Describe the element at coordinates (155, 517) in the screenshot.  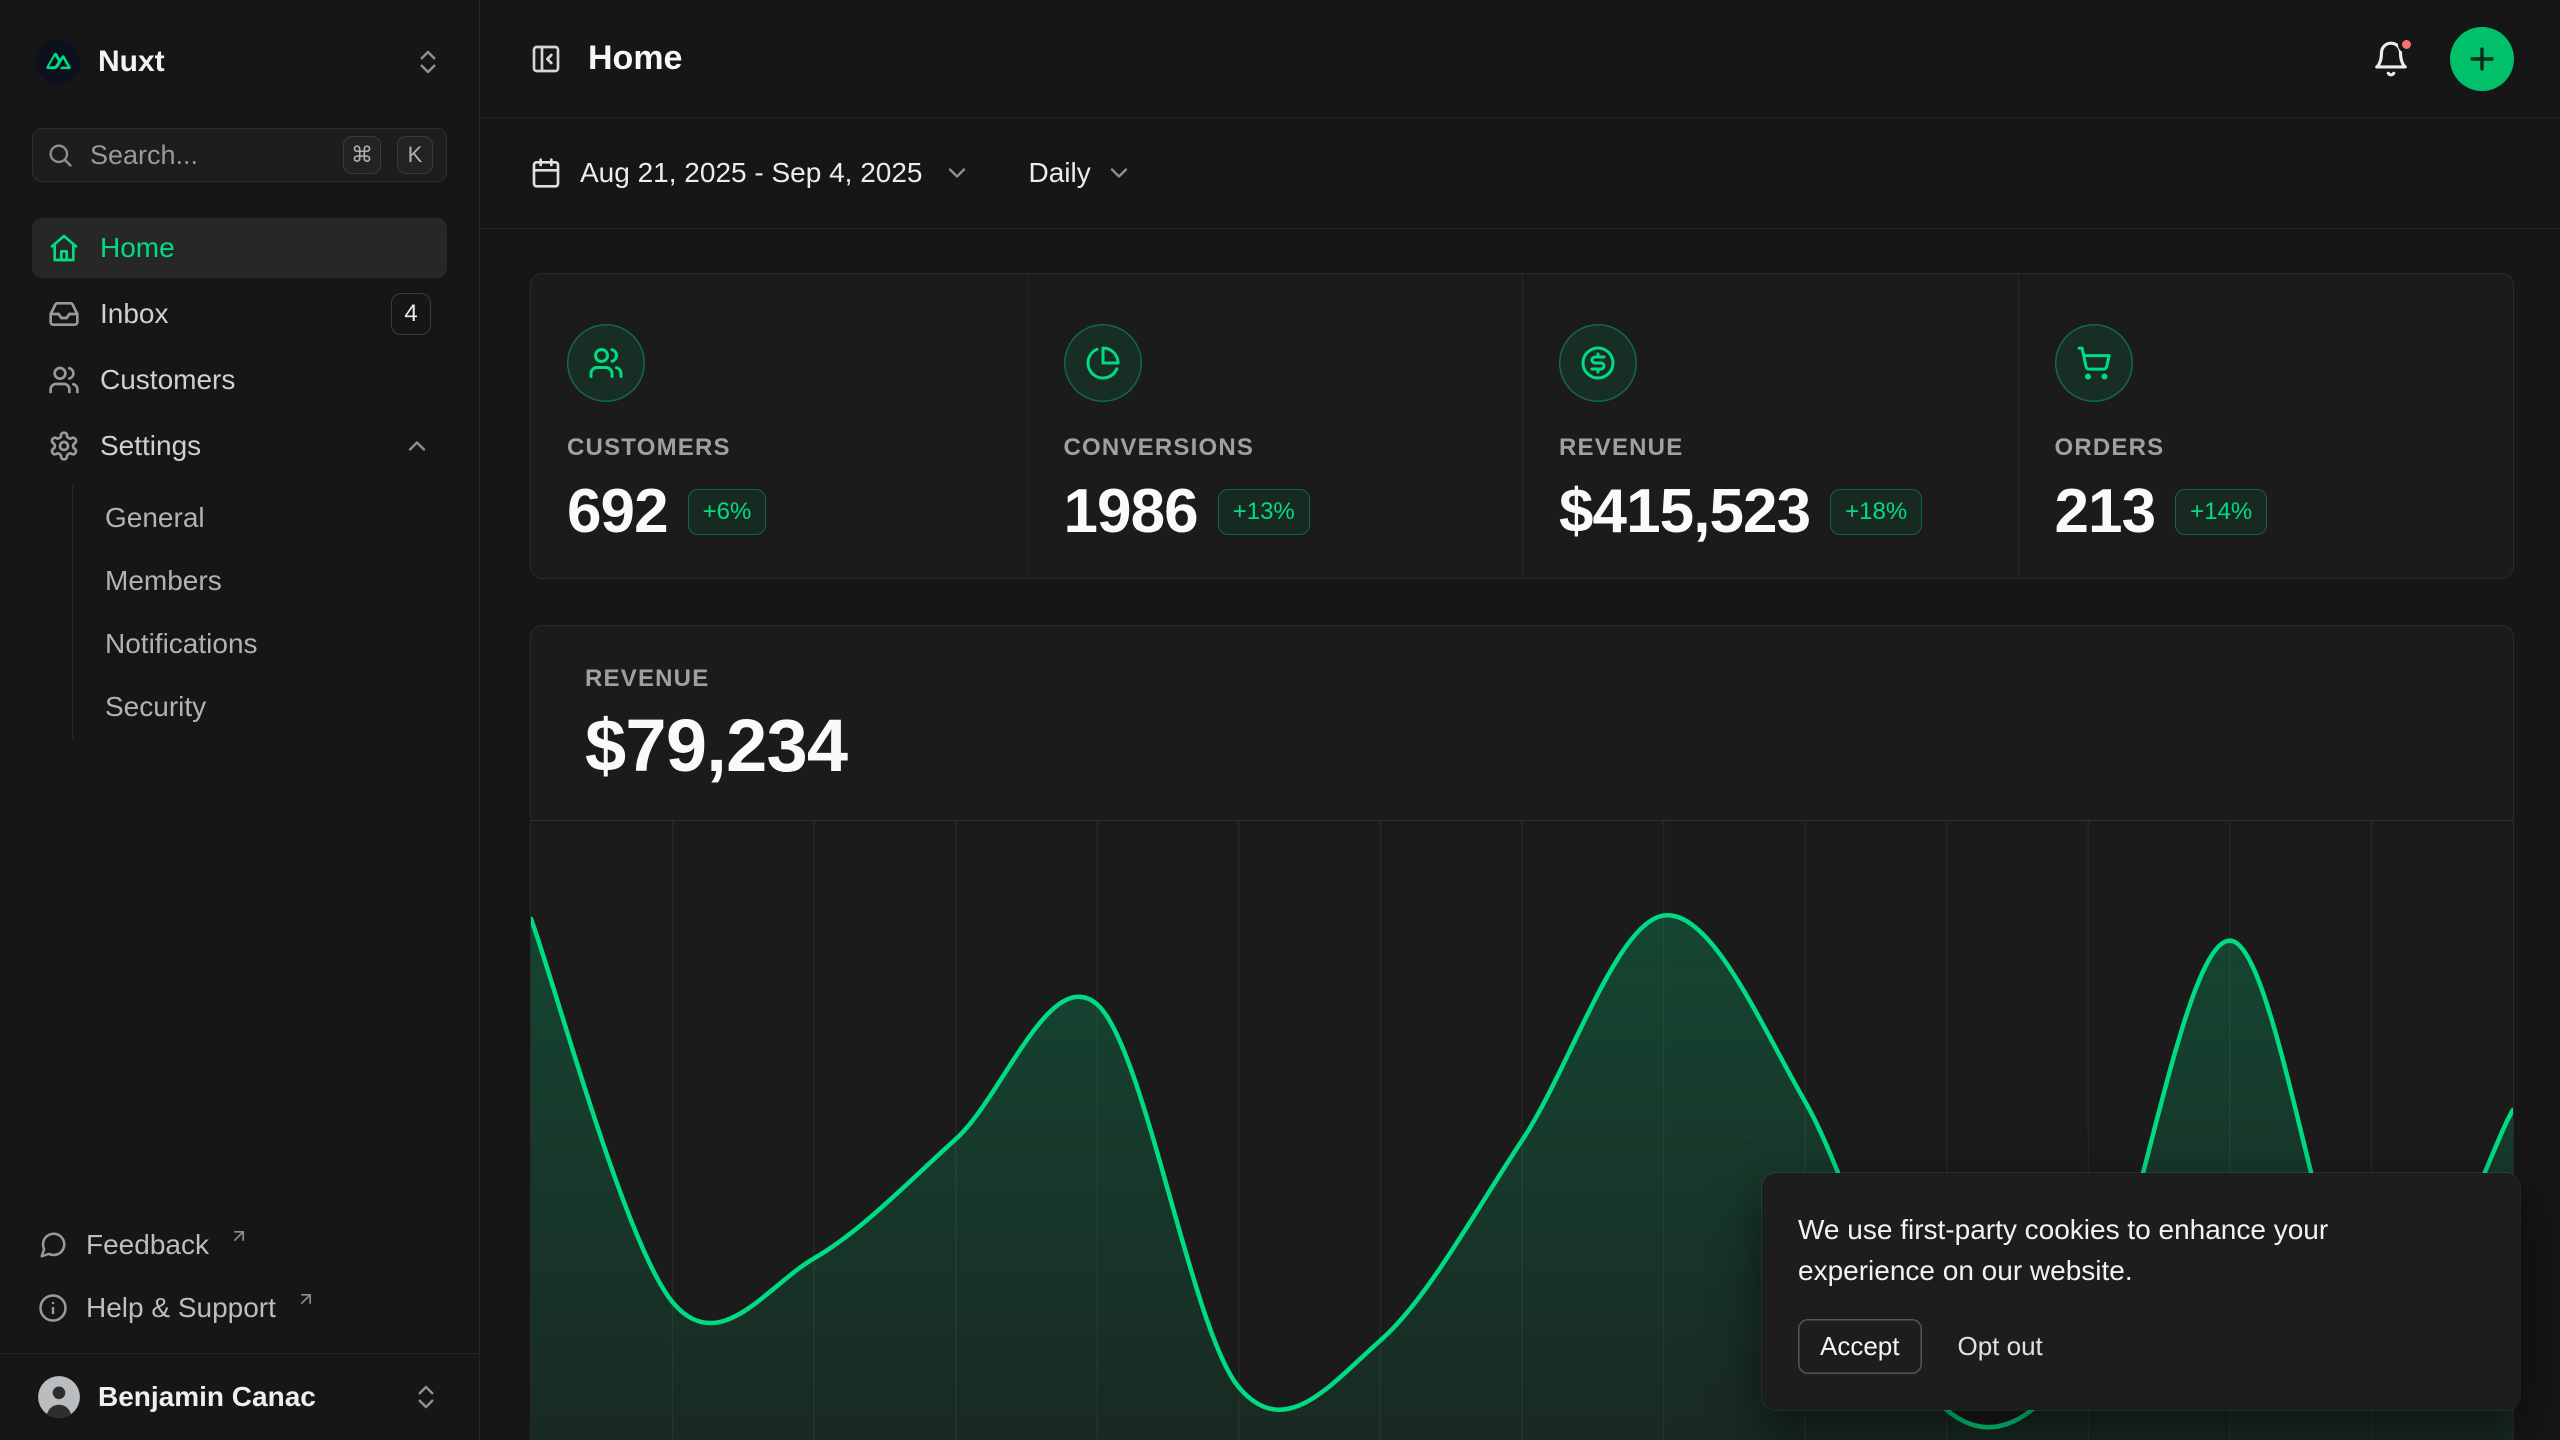
I see `sub-item-label: General` at that location.